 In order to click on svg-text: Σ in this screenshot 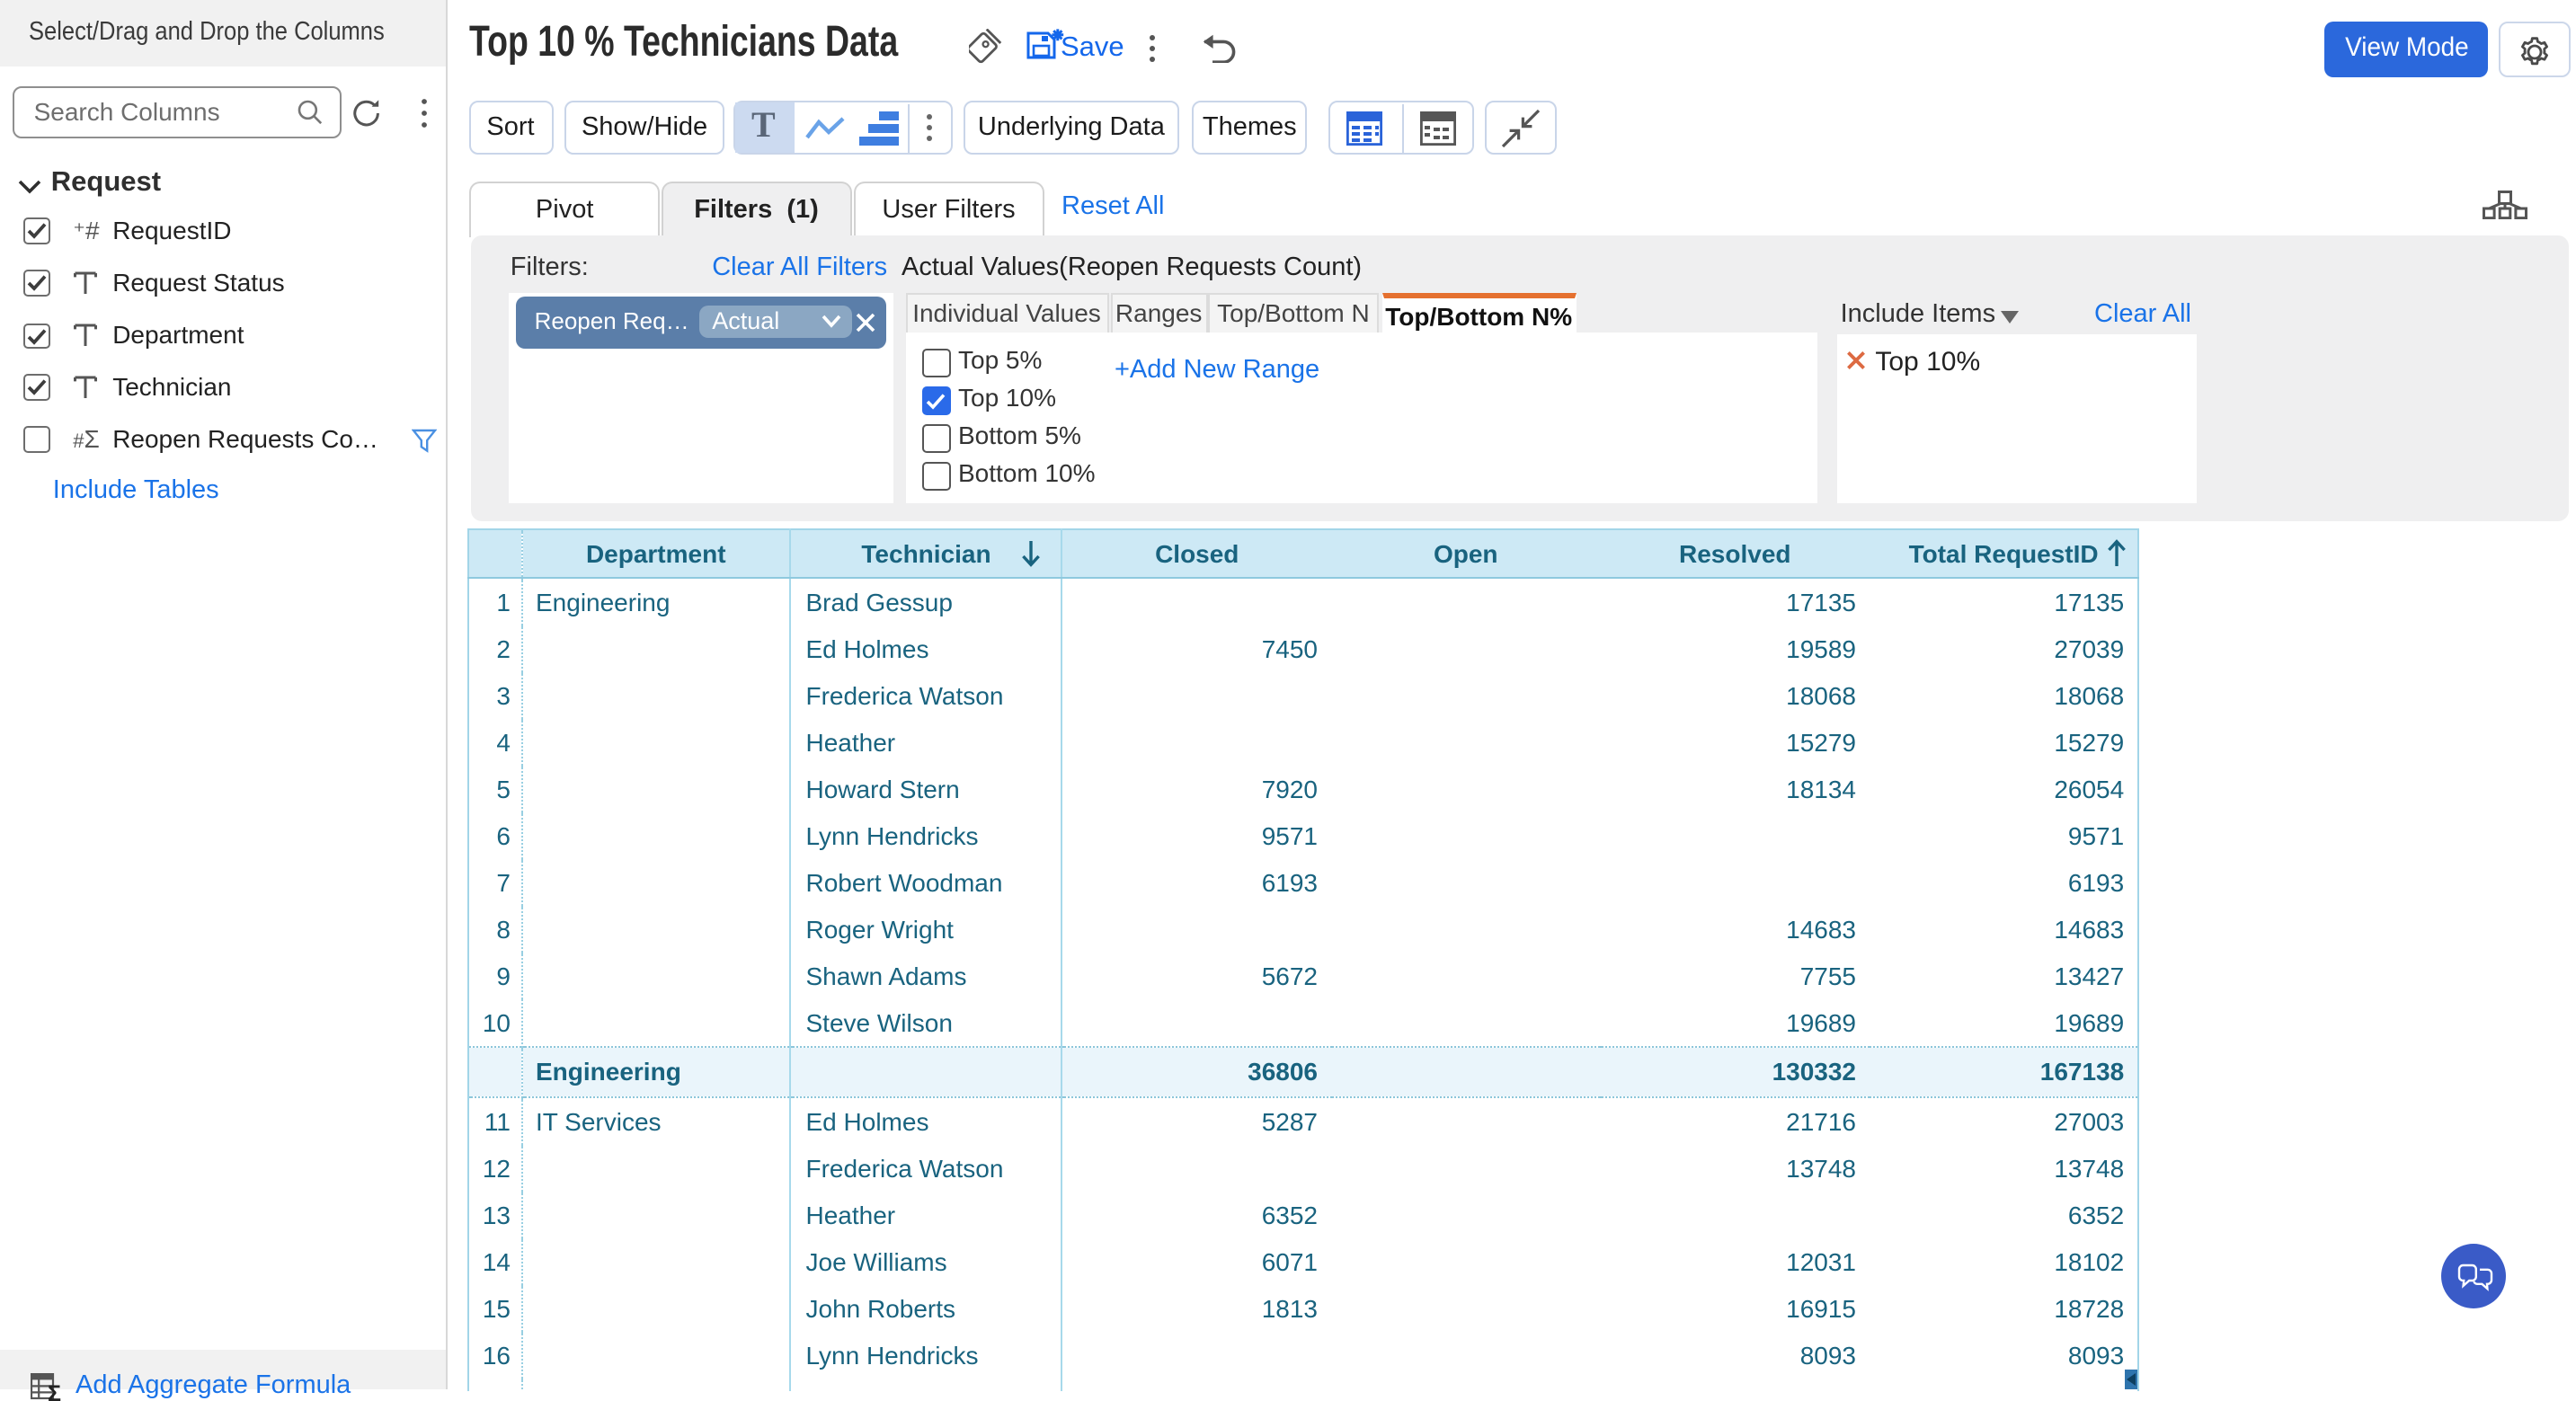, I will do `click(54, 1390)`.